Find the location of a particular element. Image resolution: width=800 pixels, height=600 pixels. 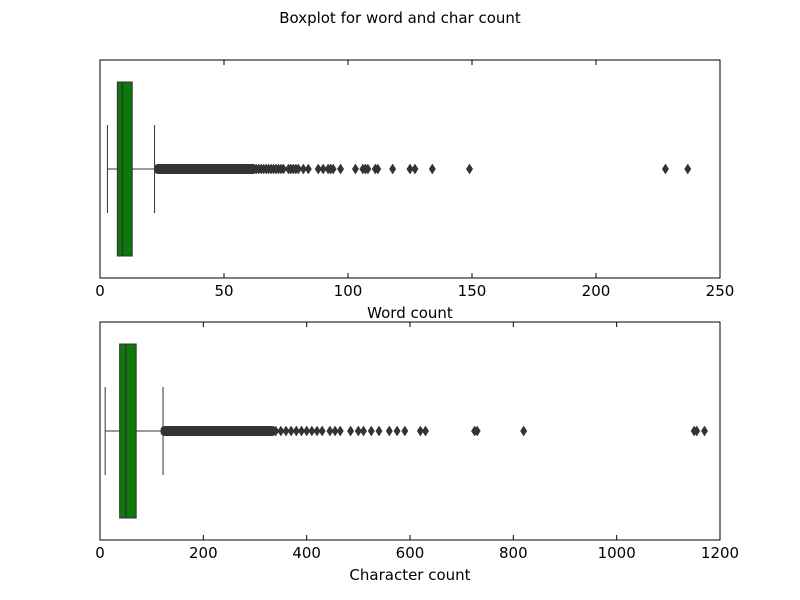

panel2-tick-label: 600 is located at coordinates (410, 553).